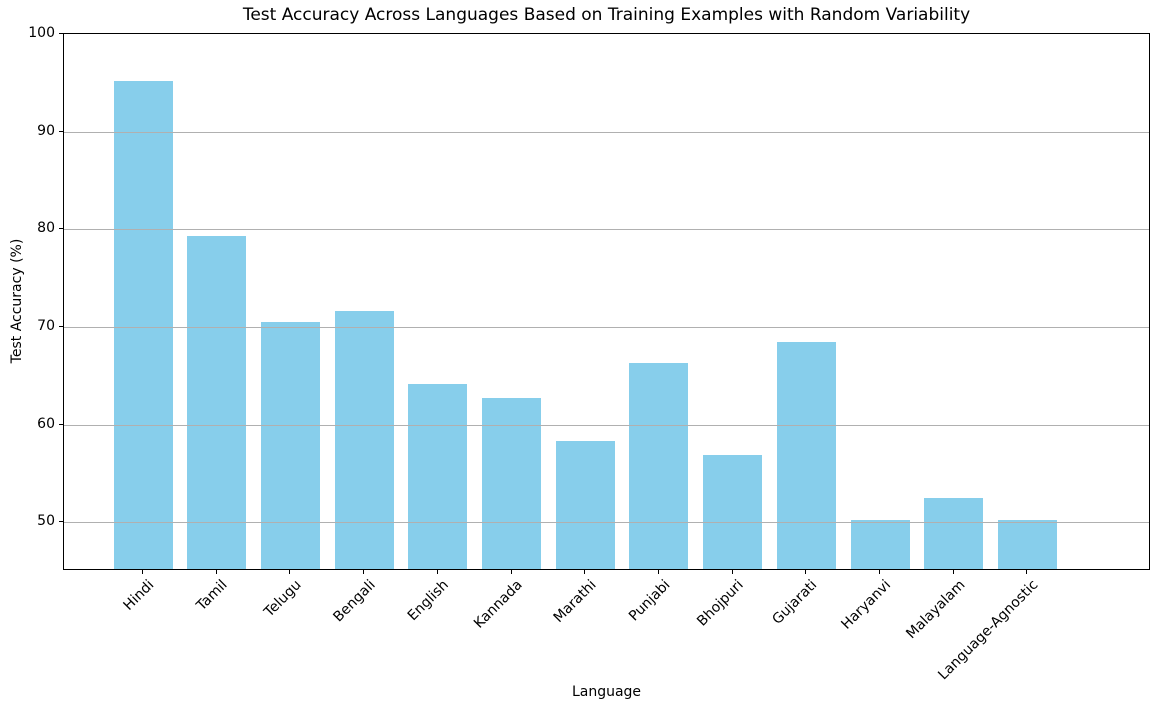 Image resolution: width=1160 pixels, height=714 pixels. What do you see at coordinates (354, 601) in the screenshot?
I see `x-tick-label: Bengali` at bounding box center [354, 601].